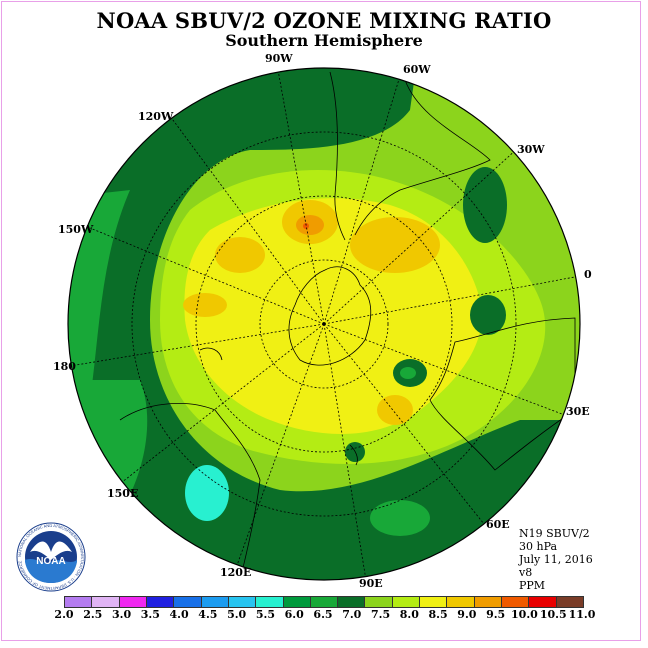  Describe the element at coordinates (409, 614) in the screenshot. I see `colorbar-tick-label: 8.0` at that location.